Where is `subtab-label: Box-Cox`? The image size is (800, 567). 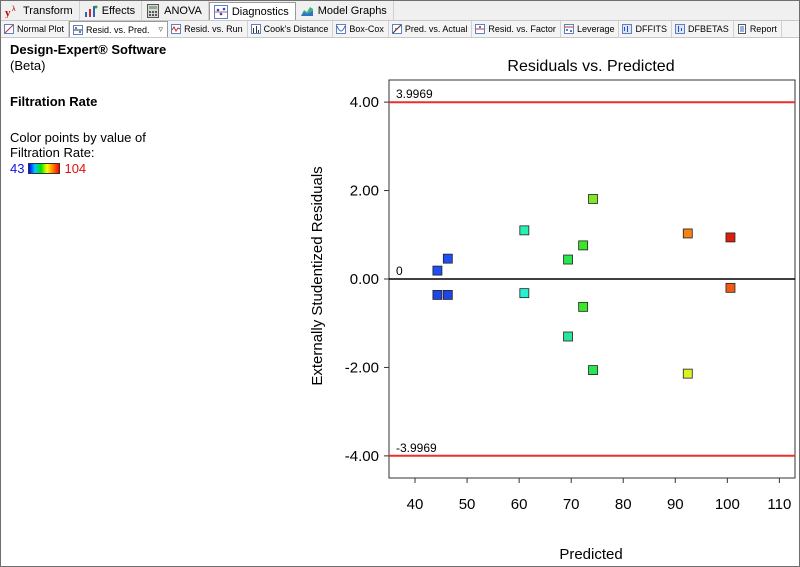 subtab-label: Box-Cox is located at coordinates (366, 29).